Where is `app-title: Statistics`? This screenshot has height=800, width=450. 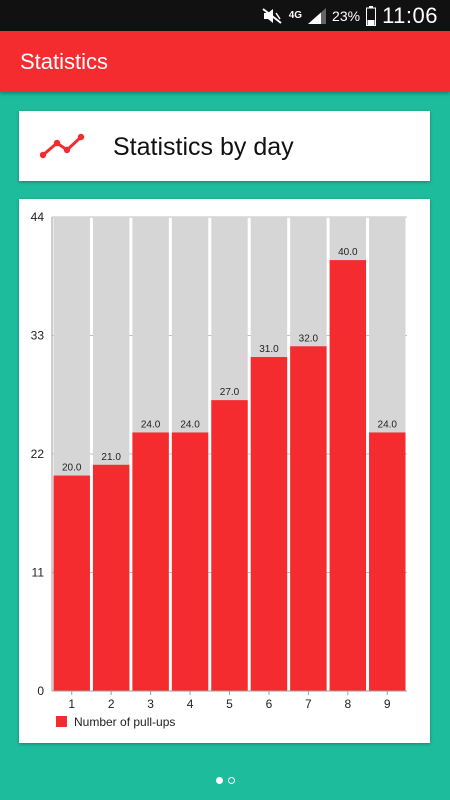
app-title: Statistics is located at coordinates (64, 61).